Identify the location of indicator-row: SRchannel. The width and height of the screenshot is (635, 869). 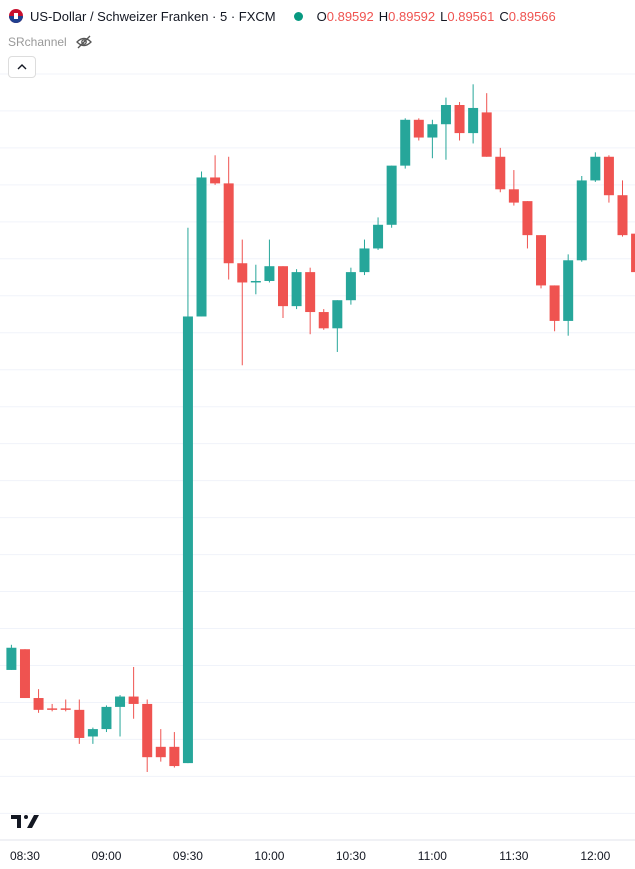
(50, 42).